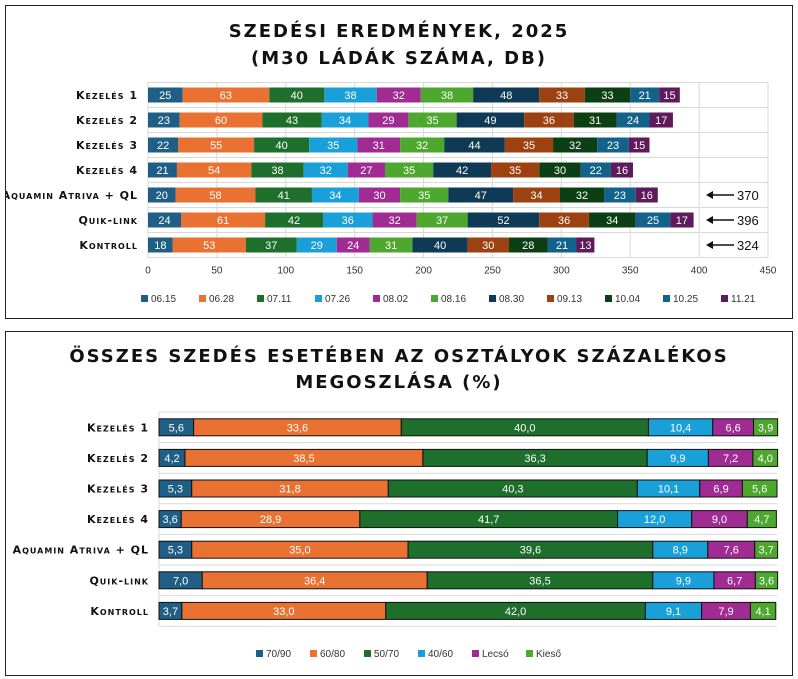 The width and height of the screenshot is (798, 679). What do you see at coordinates (162, 196) in the screenshot?
I see `data-label: 20` at bounding box center [162, 196].